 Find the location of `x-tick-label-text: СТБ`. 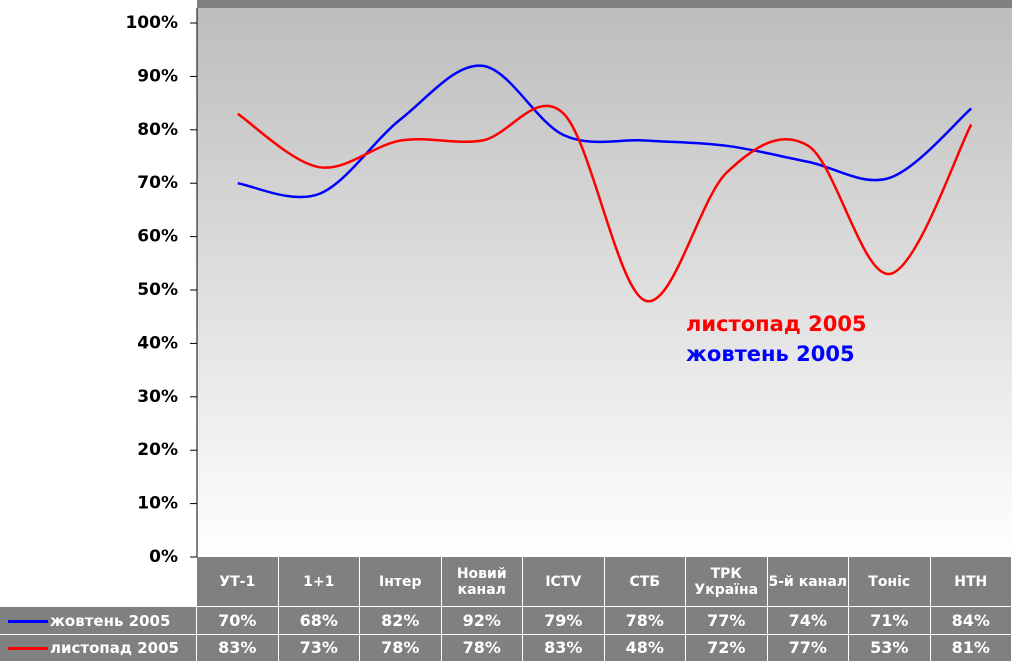

x-tick-label-text: СТБ is located at coordinates (645, 581).